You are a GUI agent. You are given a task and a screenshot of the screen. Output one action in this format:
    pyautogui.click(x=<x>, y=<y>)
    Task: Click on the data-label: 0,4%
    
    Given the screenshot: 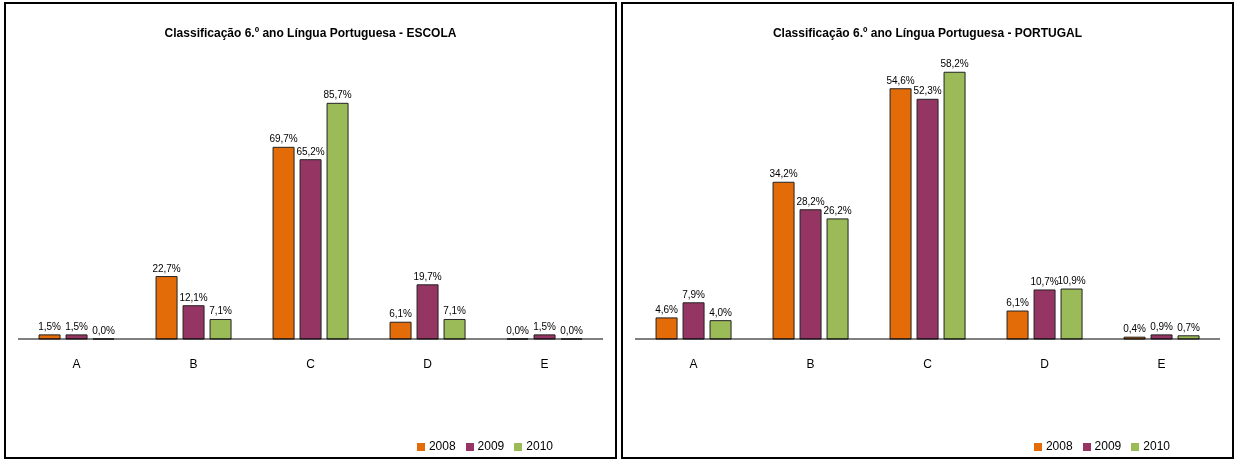 What is the action you would take?
    pyautogui.click(x=1135, y=329)
    